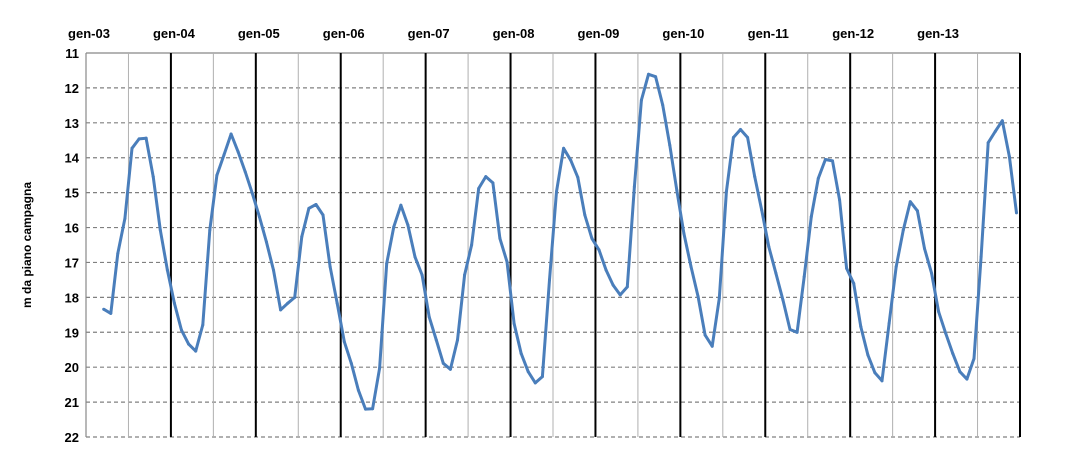 This screenshot has height=457, width=1087. What do you see at coordinates (72, 193) in the screenshot?
I see `y-tick-label: 15` at bounding box center [72, 193].